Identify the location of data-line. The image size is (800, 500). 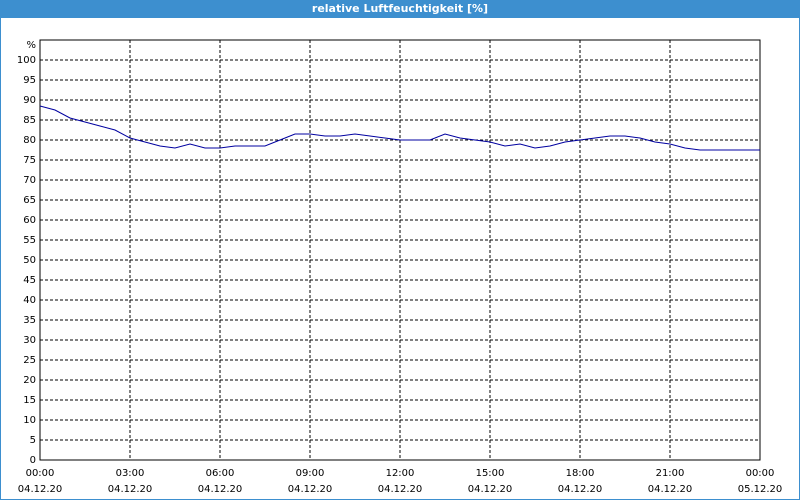
(399, 128).